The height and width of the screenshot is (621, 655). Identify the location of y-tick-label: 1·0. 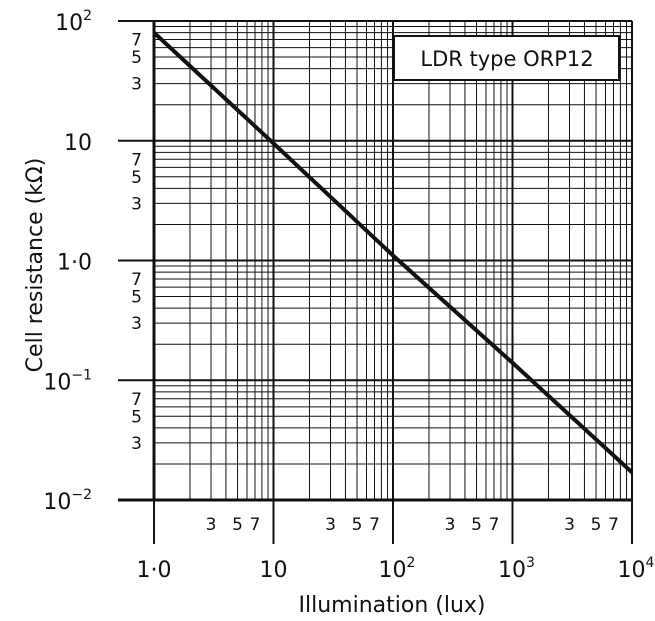
(74, 263).